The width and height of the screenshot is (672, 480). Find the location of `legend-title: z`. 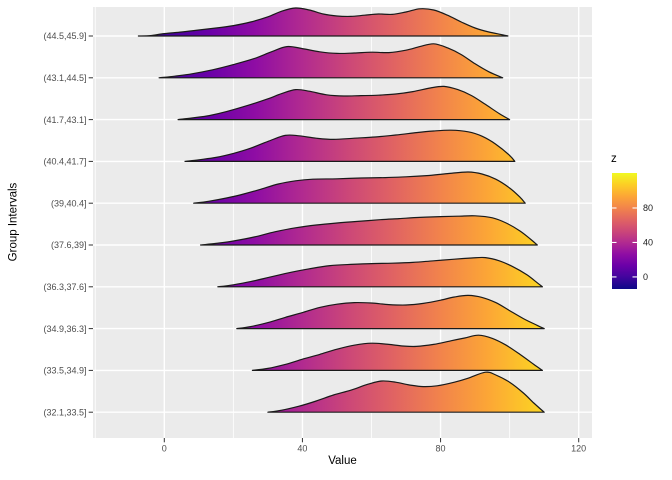

legend-title: z is located at coordinates (614, 159).